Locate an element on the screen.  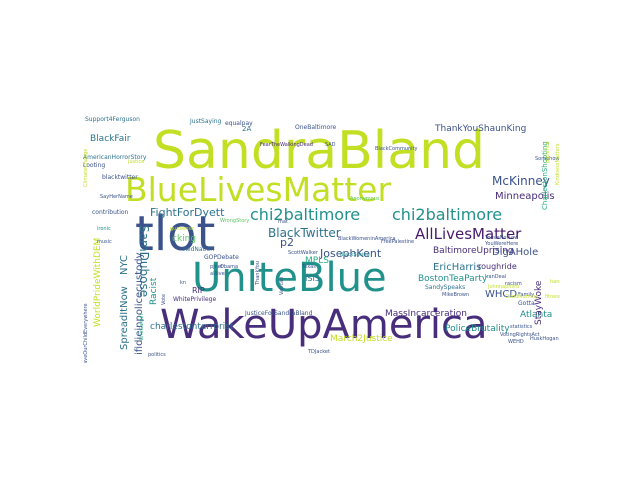
word: BostonTeaParty is located at coordinates (453, 279).